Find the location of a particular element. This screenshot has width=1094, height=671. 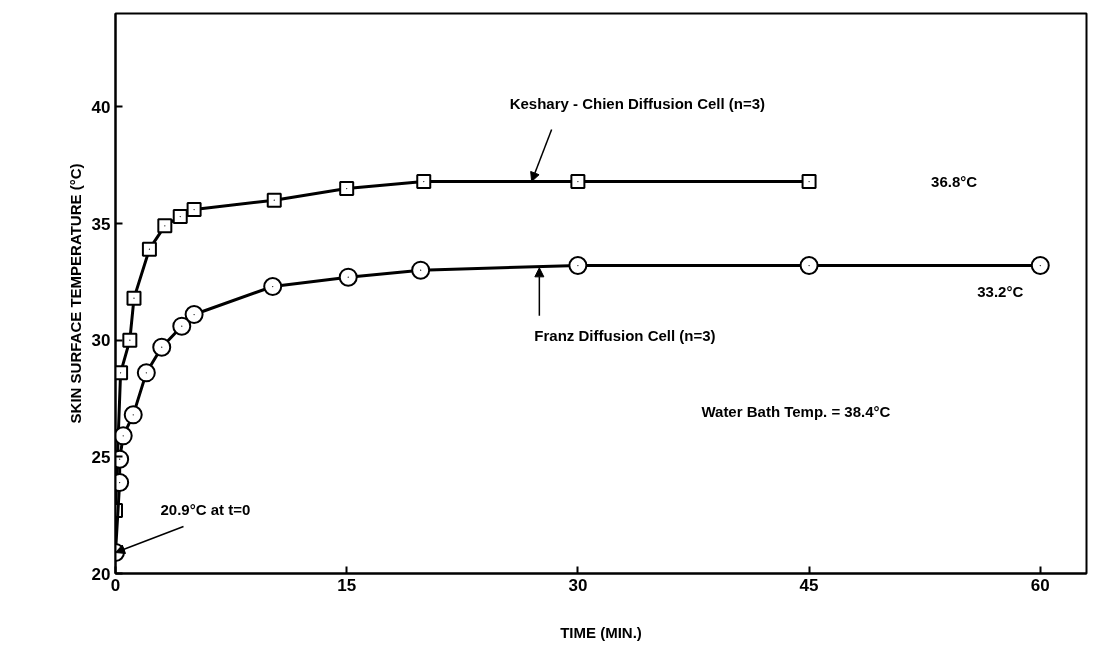

y-tick-label: 25 is located at coordinates (101, 457).